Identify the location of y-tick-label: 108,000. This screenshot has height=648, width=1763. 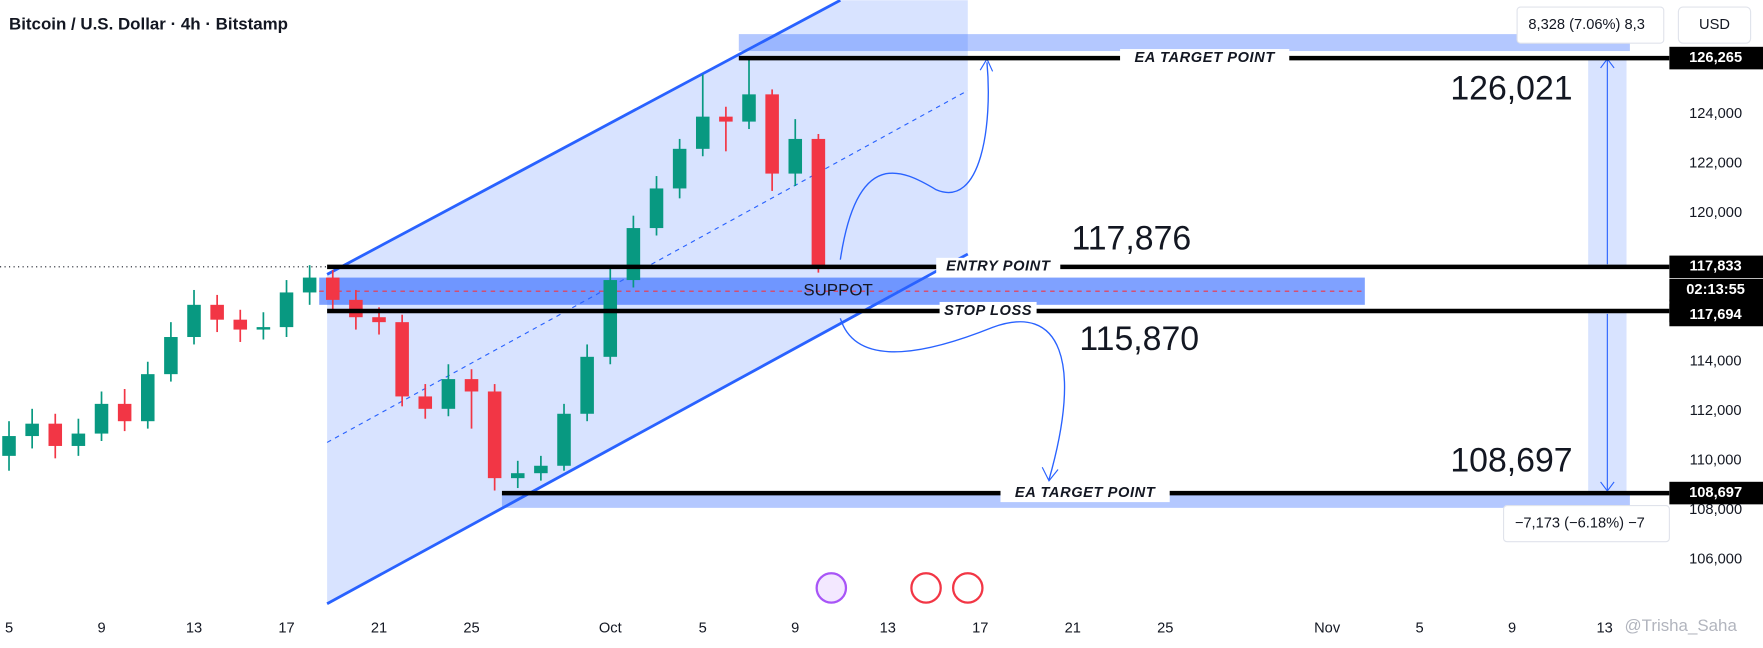
(1715, 510).